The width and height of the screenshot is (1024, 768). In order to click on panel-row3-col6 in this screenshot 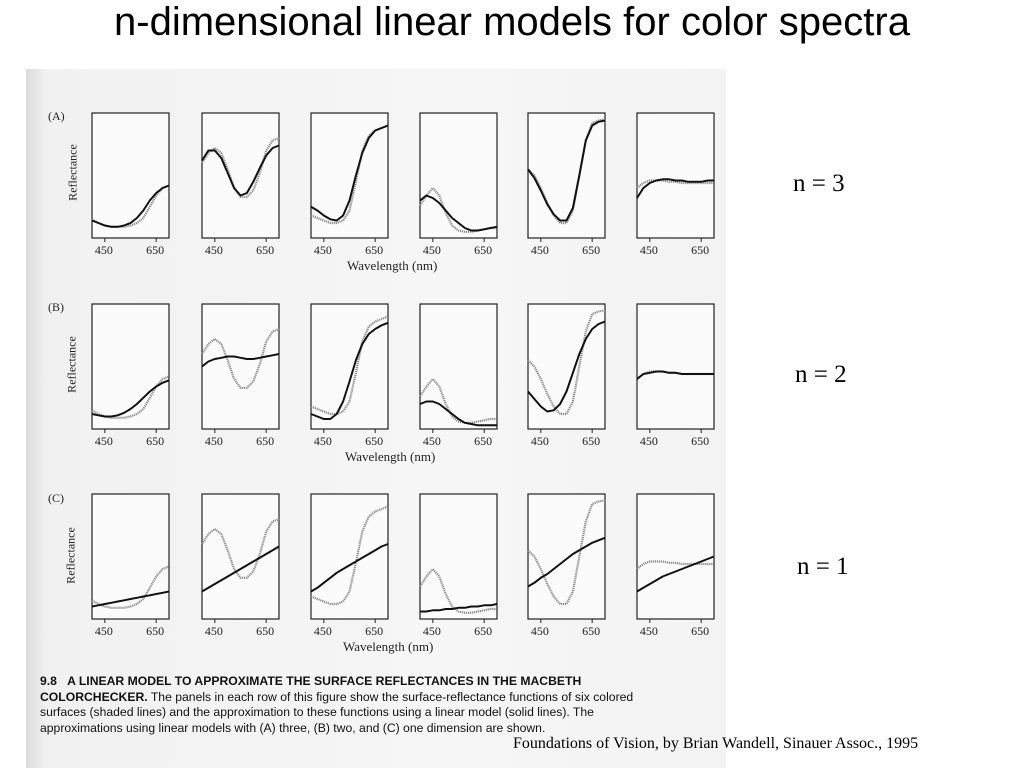, I will do `click(675, 558)`.